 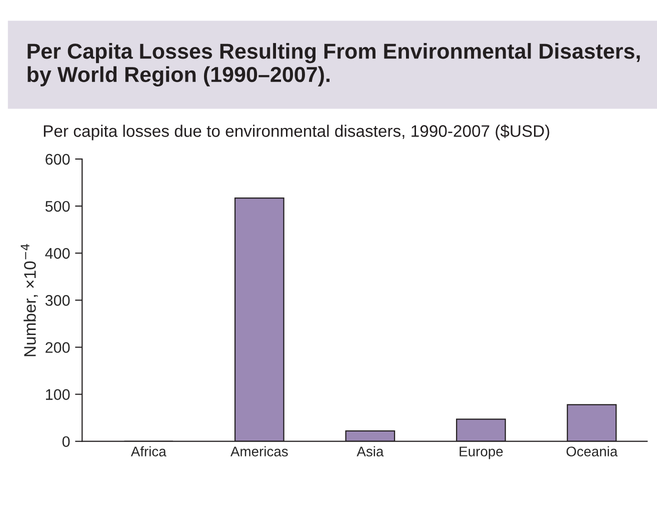 What do you see at coordinates (57, 206) in the screenshot?
I see `y-tick-label: 500` at bounding box center [57, 206].